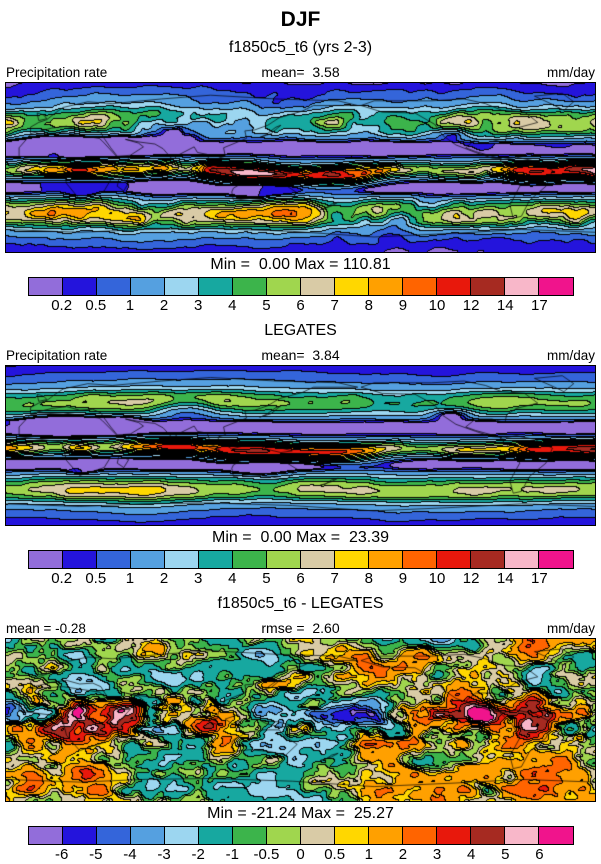 The image size is (601, 864). I want to click on colorbar-tick-label: -0.5, so click(266, 854).